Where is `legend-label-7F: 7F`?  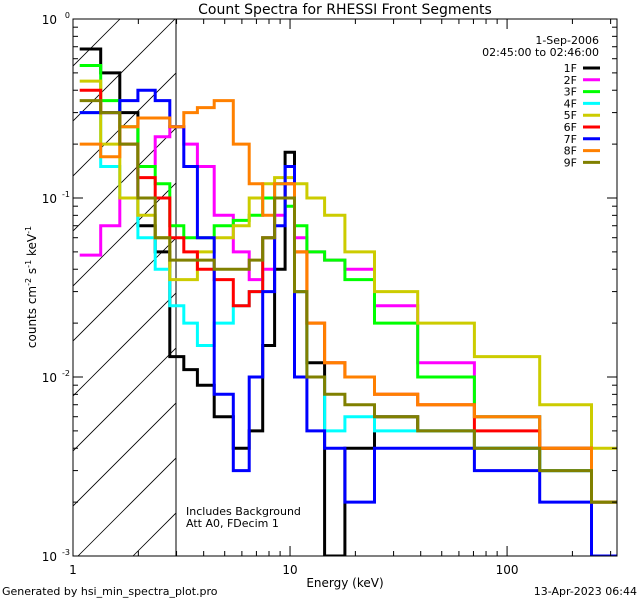
legend-label-7F: 7F is located at coordinates (570, 139).